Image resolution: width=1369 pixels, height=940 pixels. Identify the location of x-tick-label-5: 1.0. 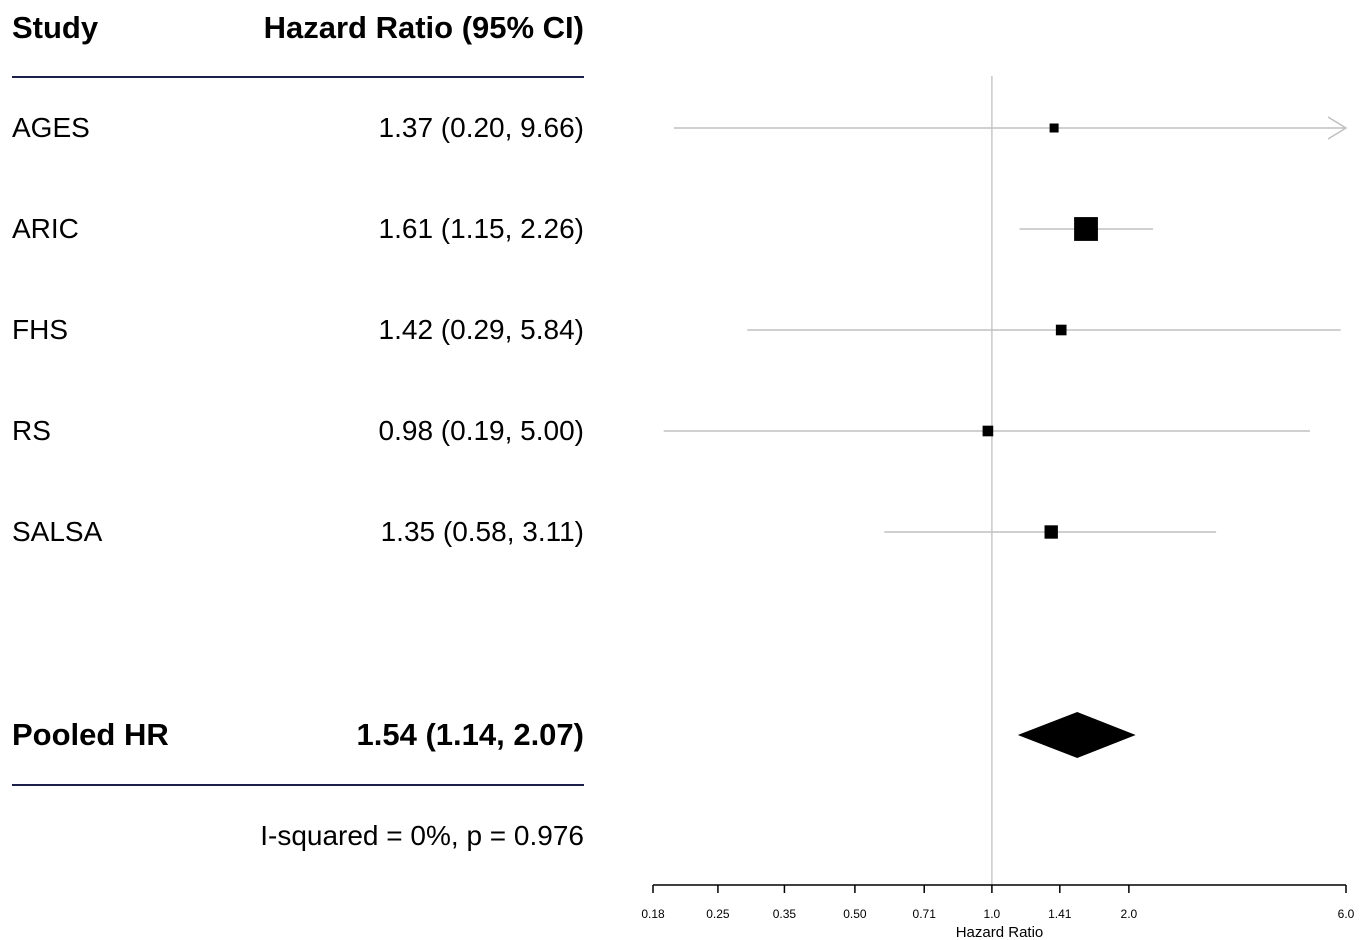
(992, 914).